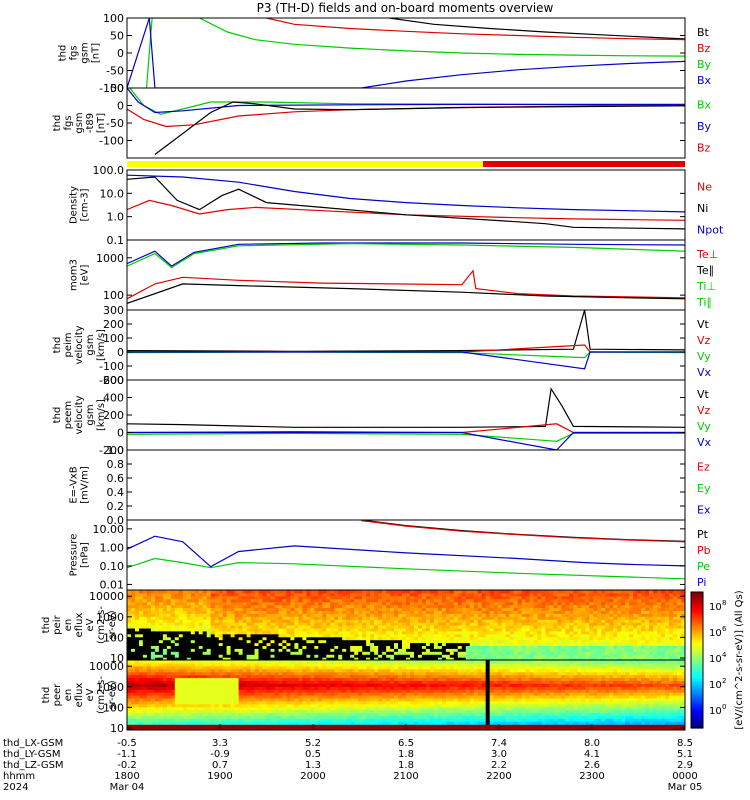 Image resolution: width=750 pixels, height=800 pixels. I want to click on panel-frame, so click(406, 415).